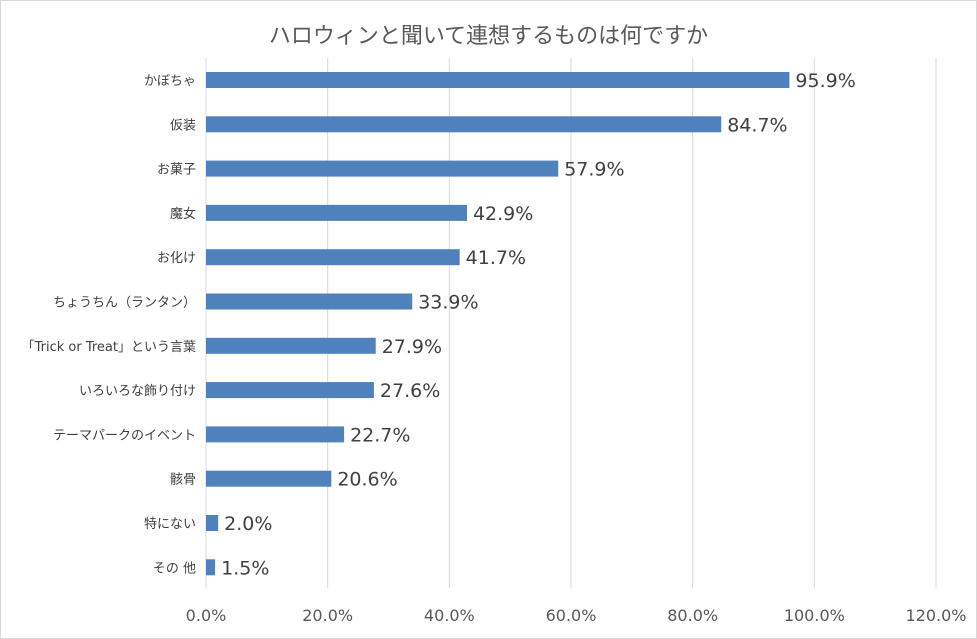 Image resolution: width=977 pixels, height=639 pixels. I want to click on category-label: いろいろな飾り付け, so click(137, 391).